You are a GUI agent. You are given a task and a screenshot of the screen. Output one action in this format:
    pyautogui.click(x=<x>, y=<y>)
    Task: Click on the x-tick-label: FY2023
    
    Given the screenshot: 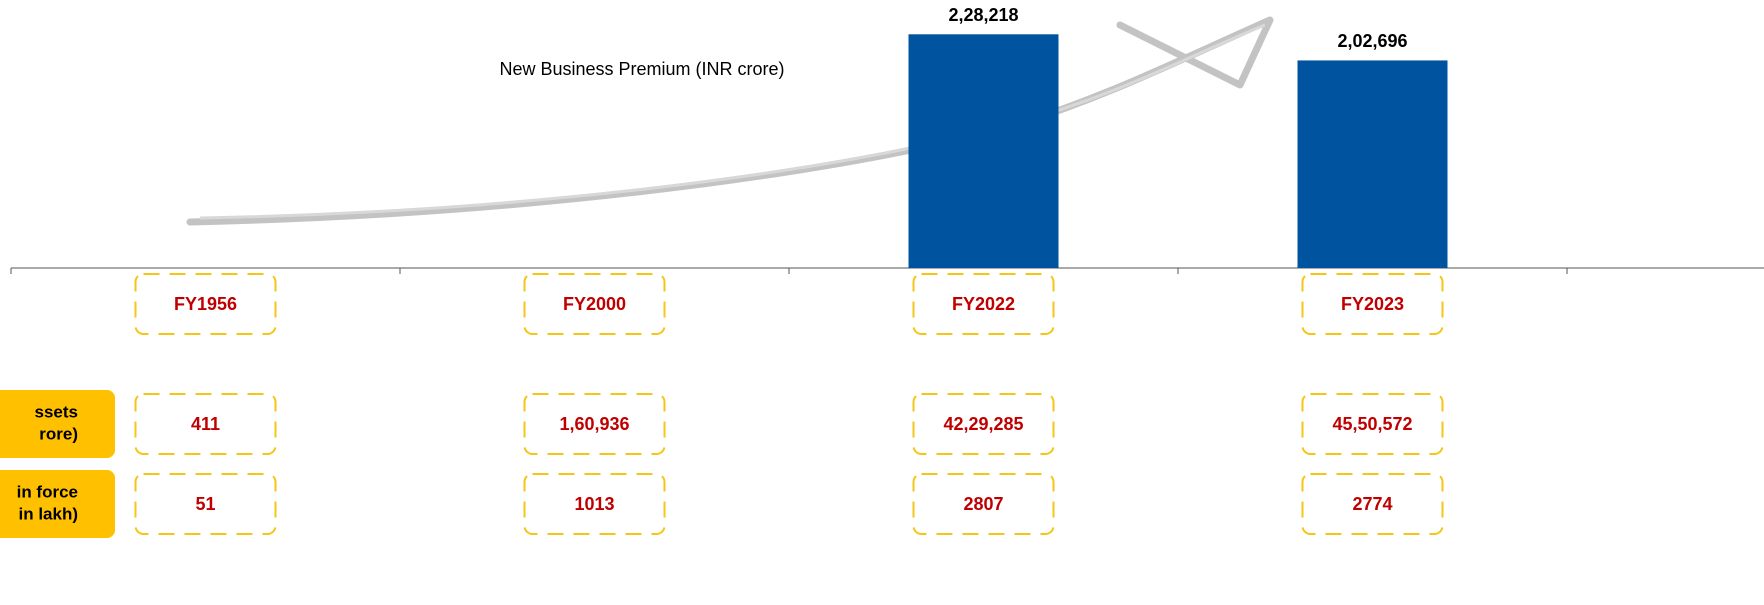 What is the action you would take?
    pyautogui.click(x=1372, y=304)
    